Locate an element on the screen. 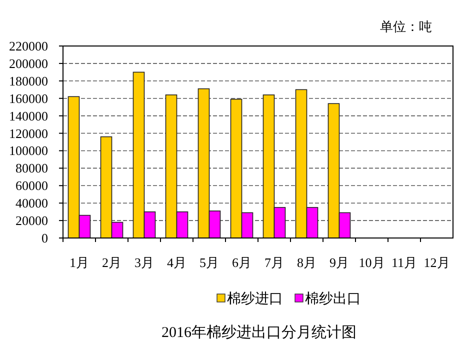  x-tick-label: 7月 is located at coordinates (274, 262).